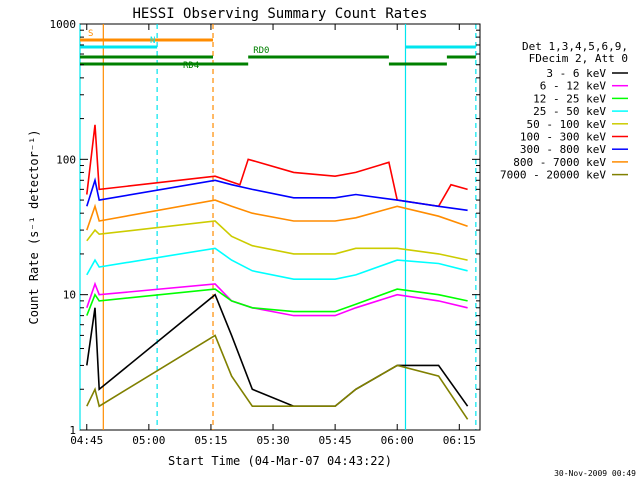 The height and width of the screenshot is (480, 640). I want to click on x-tick-label-5: 06:00, so click(397, 440).